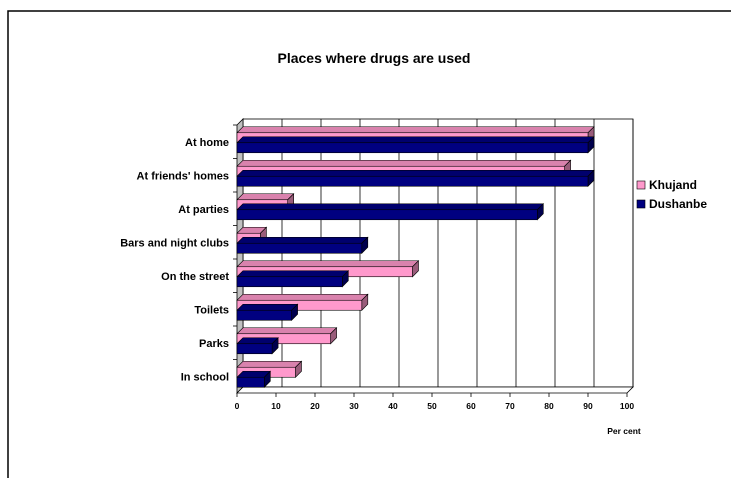  What do you see at coordinates (299, 248) in the screenshot?
I see `bar-bars-and-night-clubs-dushanbe` at bounding box center [299, 248].